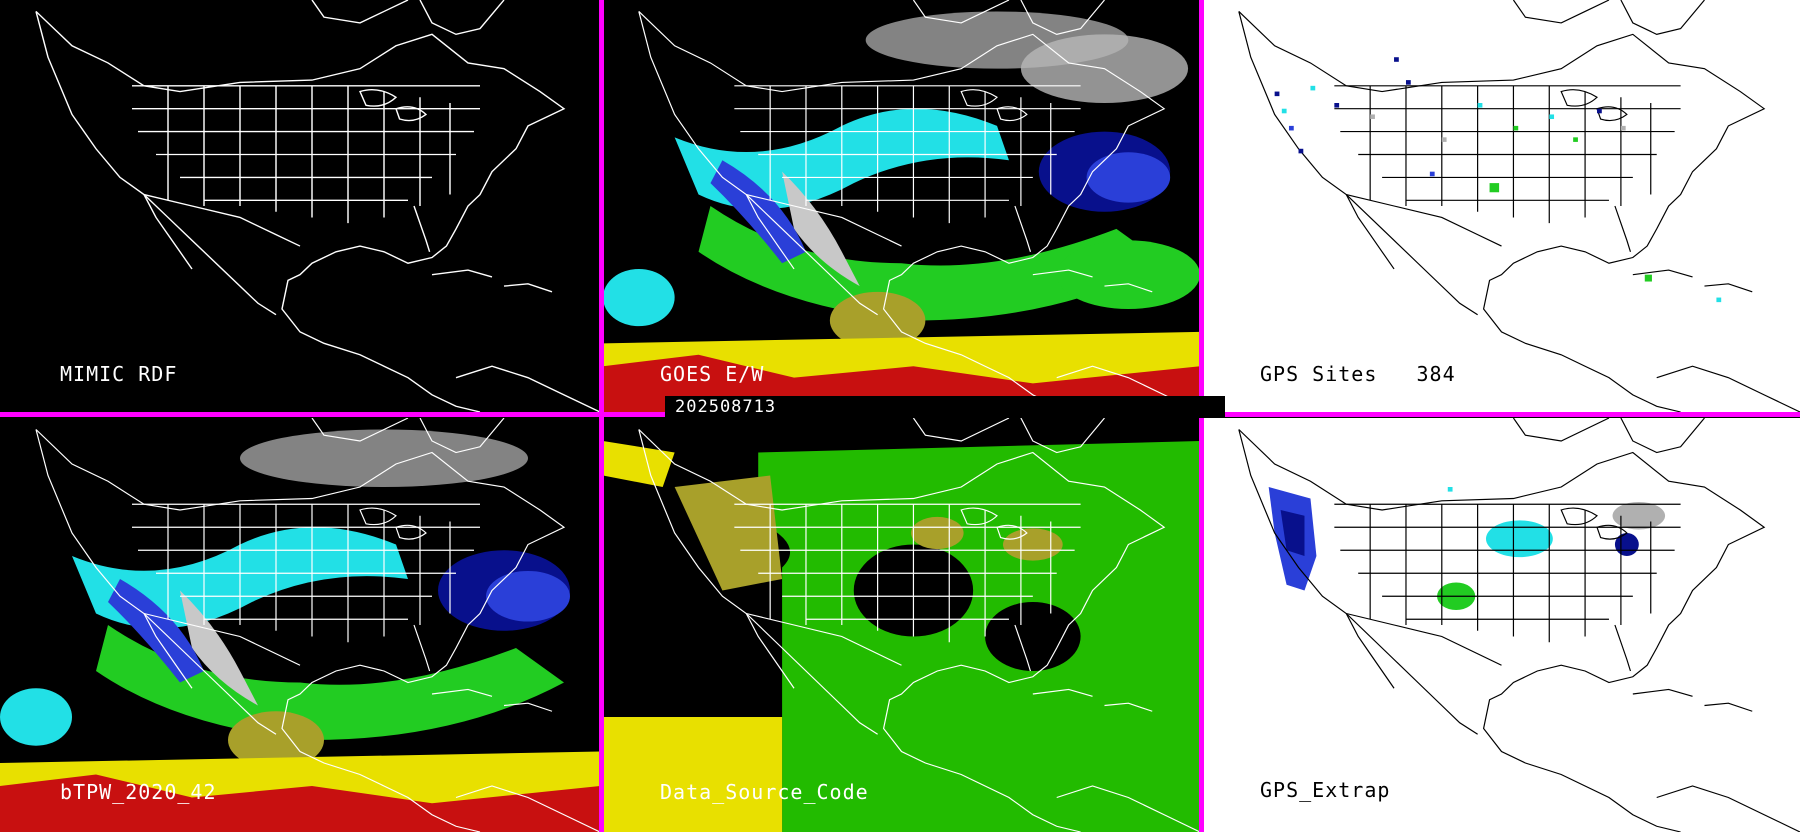  What do you see at coordinates (1358, 374) in the screenshot?
I see `panel-label: GPS Sites 384` at bounding box center [1358, 374].